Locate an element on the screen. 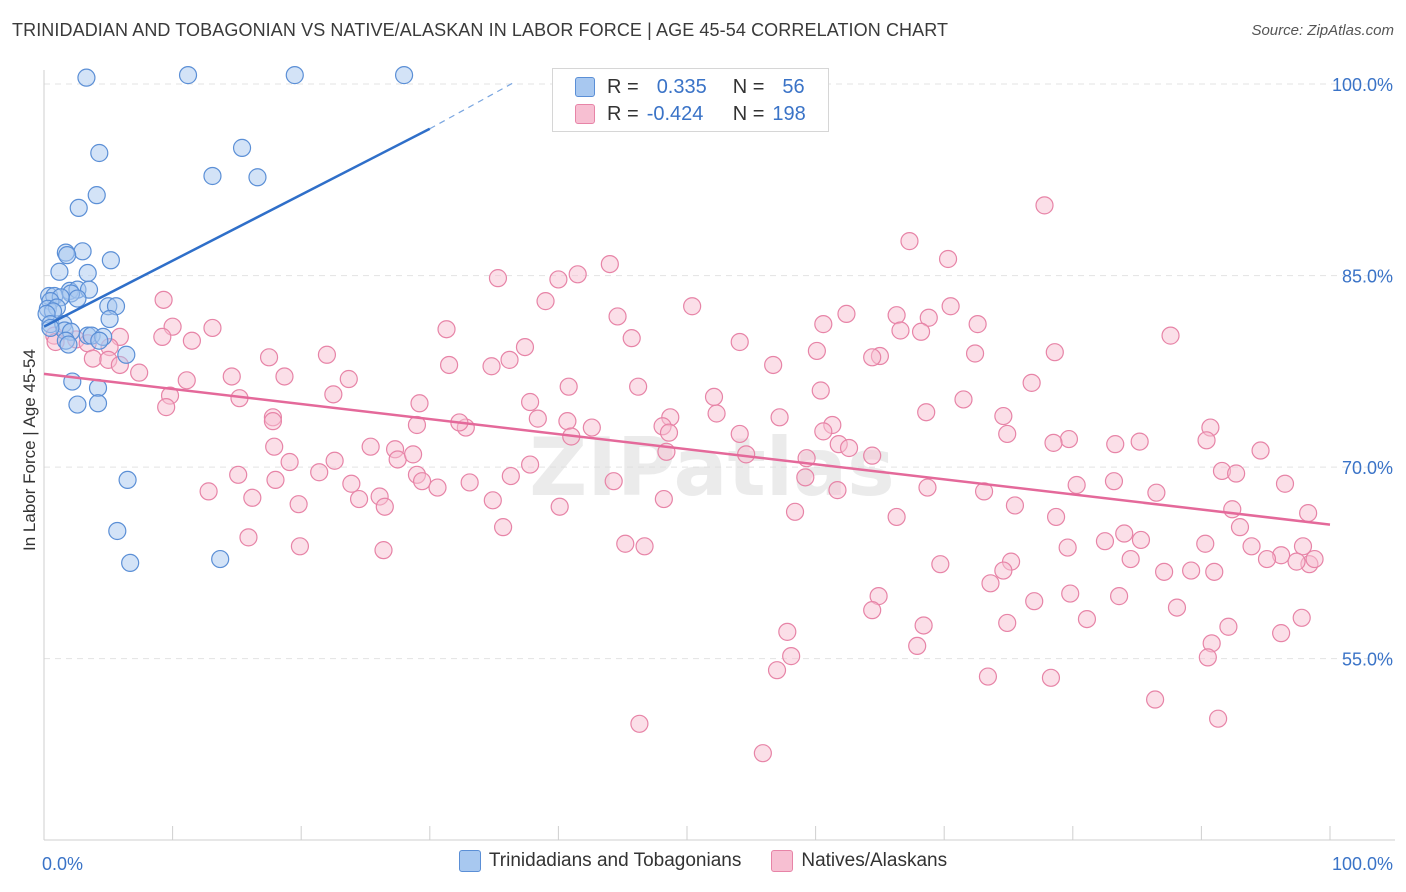 Image resolution: width=1406 pixels, height=892 pixels. r-label-2: R = is located at coordinates (623, 113).